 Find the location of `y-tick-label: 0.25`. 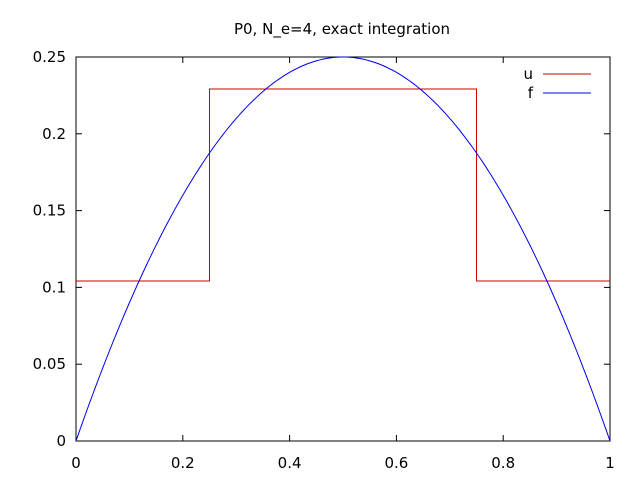

y-tick-label: 0.25 is located at coordinates (49, 57).